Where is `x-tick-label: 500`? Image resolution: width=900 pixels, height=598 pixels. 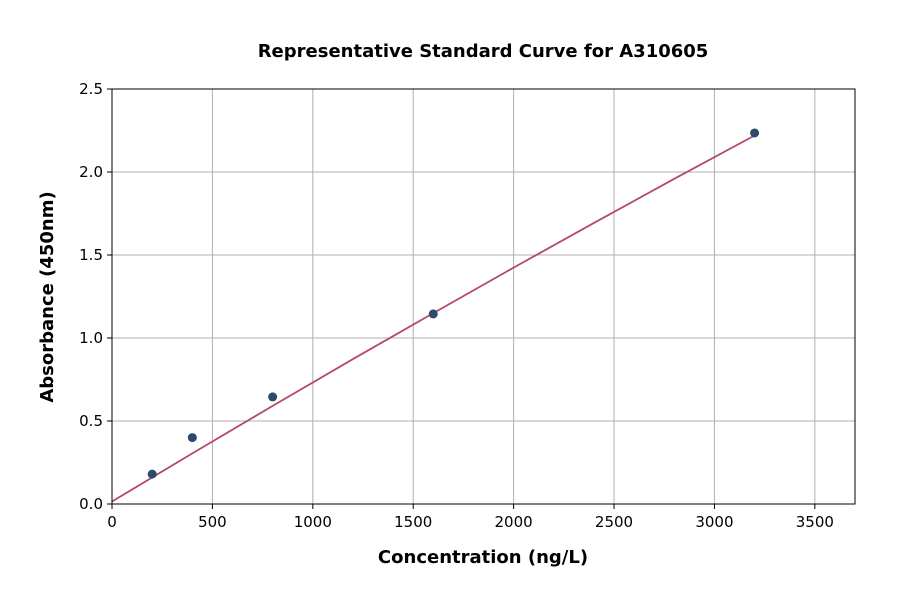
x-tick-label: 500 is located at coordinates (212, 522).